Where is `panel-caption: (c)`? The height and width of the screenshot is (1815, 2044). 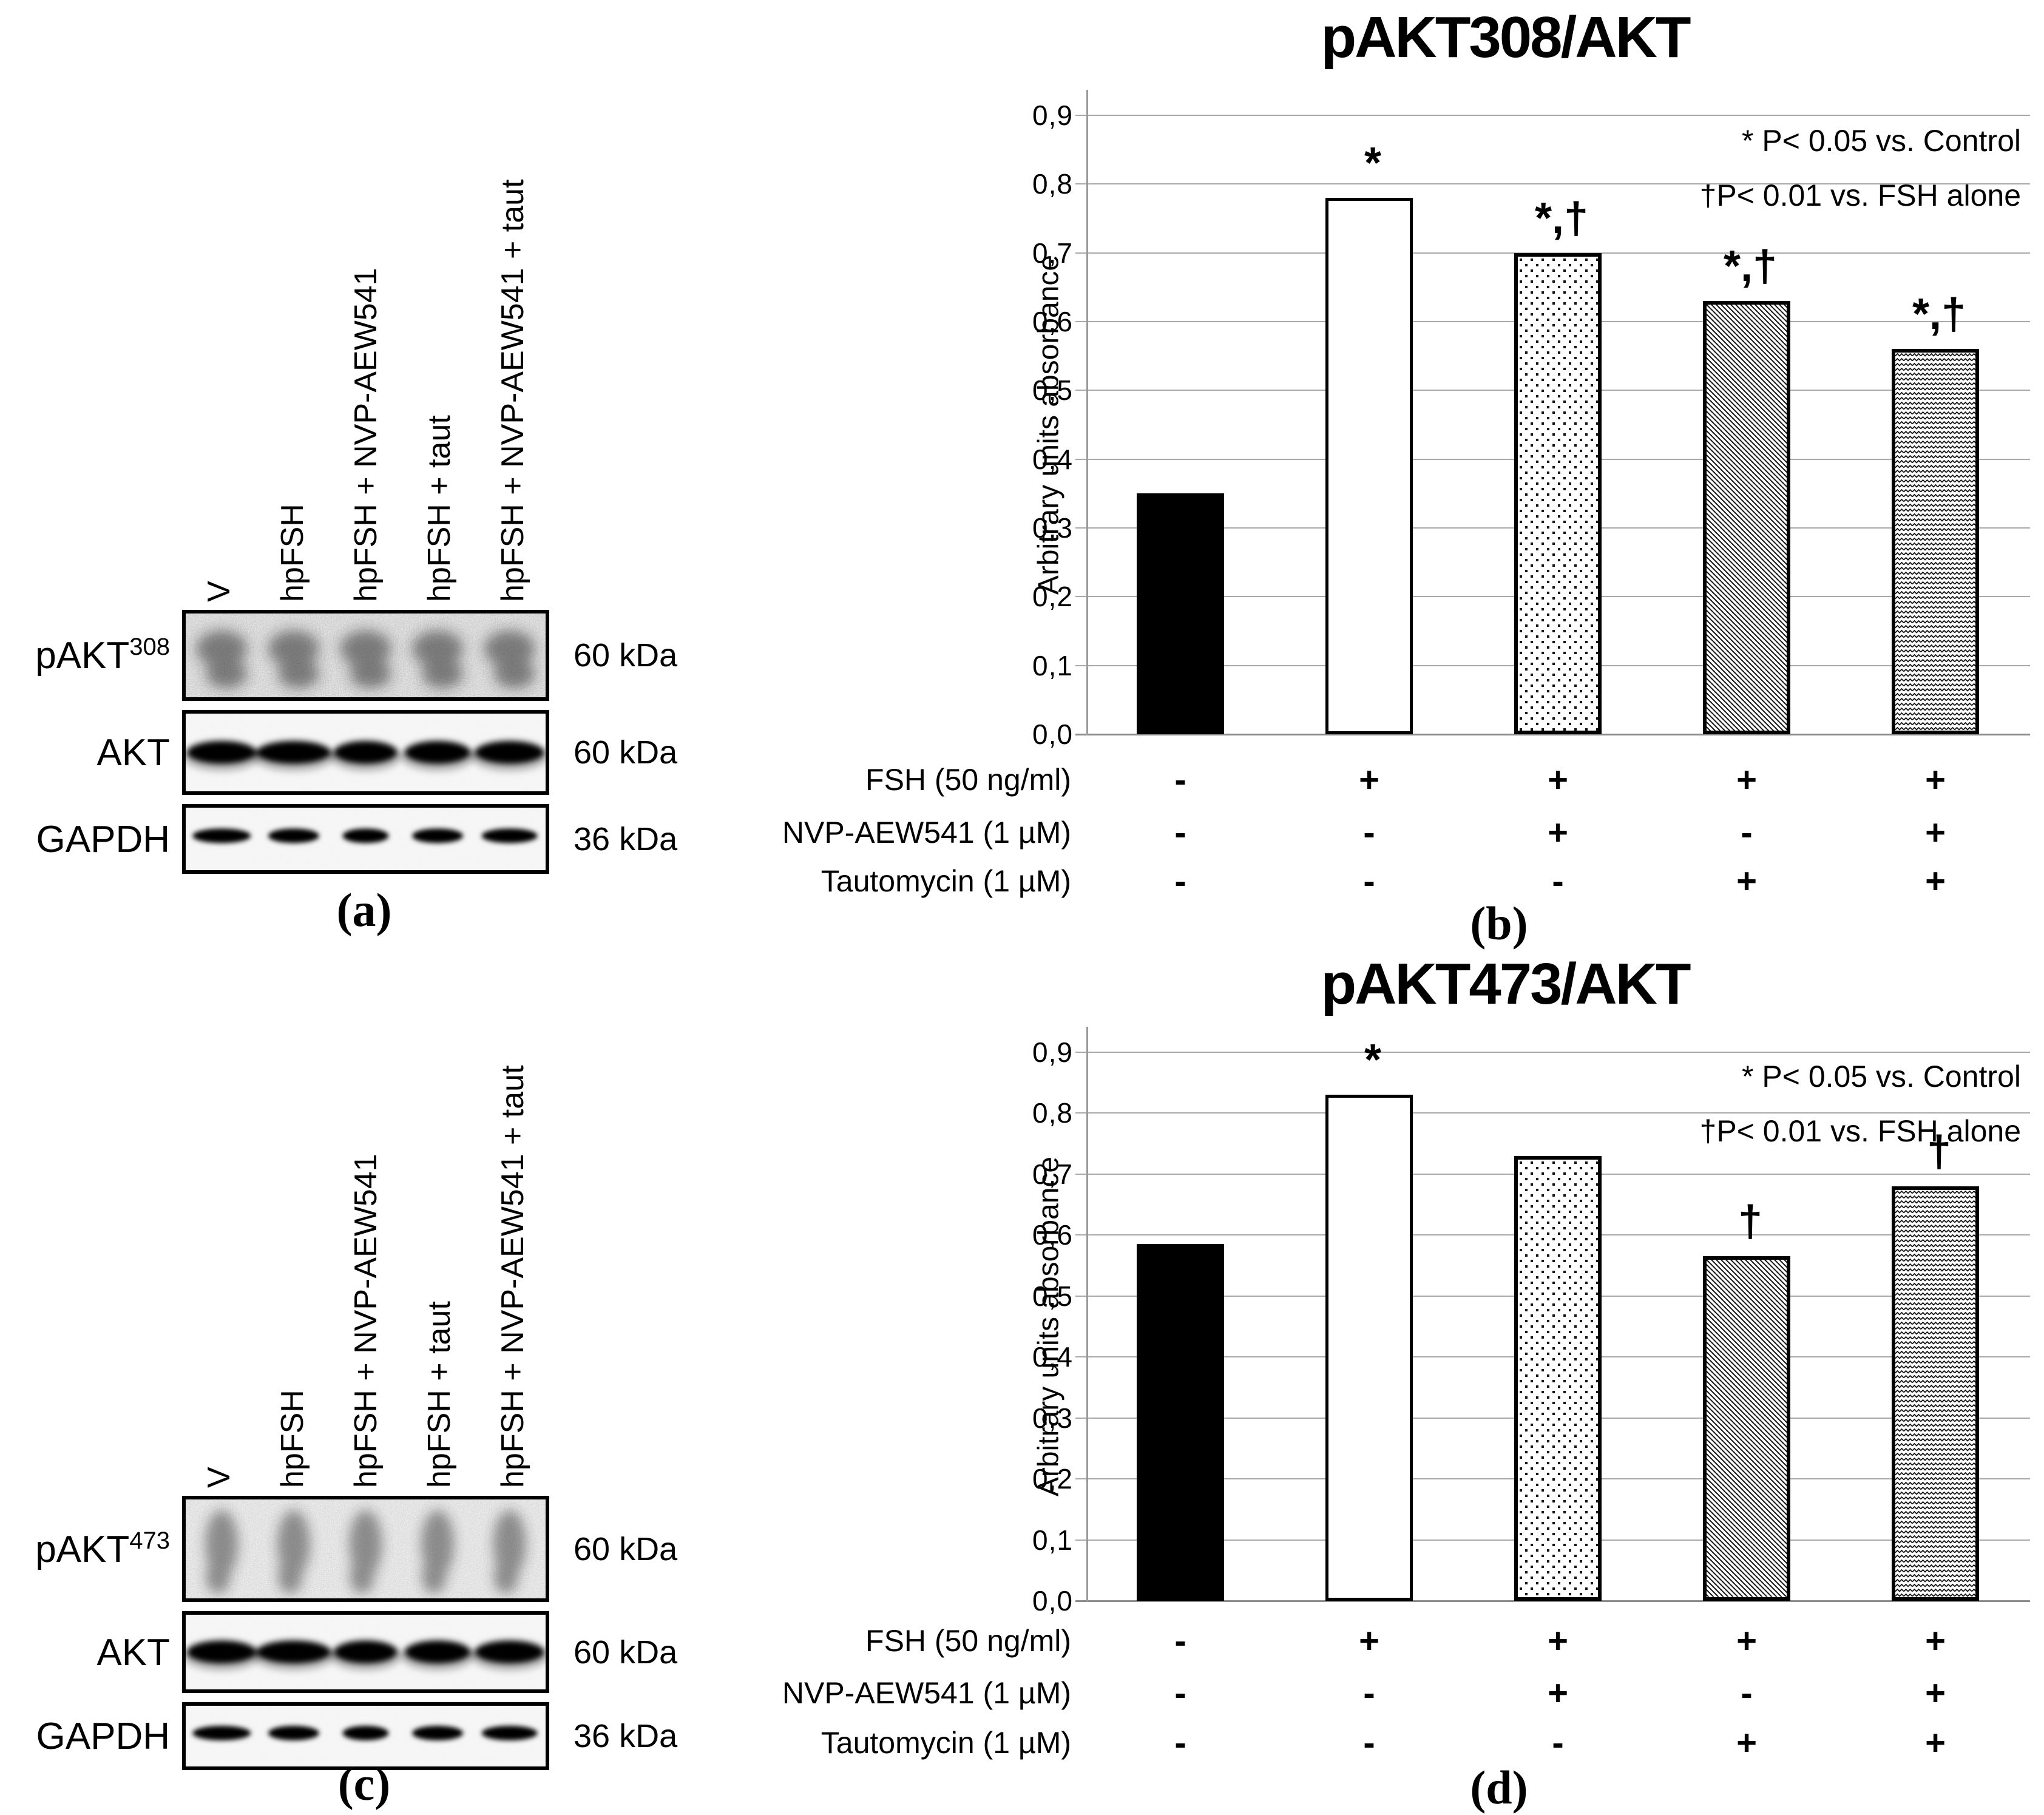 panel-caption: (c) is located at coordinates (364, 1783).